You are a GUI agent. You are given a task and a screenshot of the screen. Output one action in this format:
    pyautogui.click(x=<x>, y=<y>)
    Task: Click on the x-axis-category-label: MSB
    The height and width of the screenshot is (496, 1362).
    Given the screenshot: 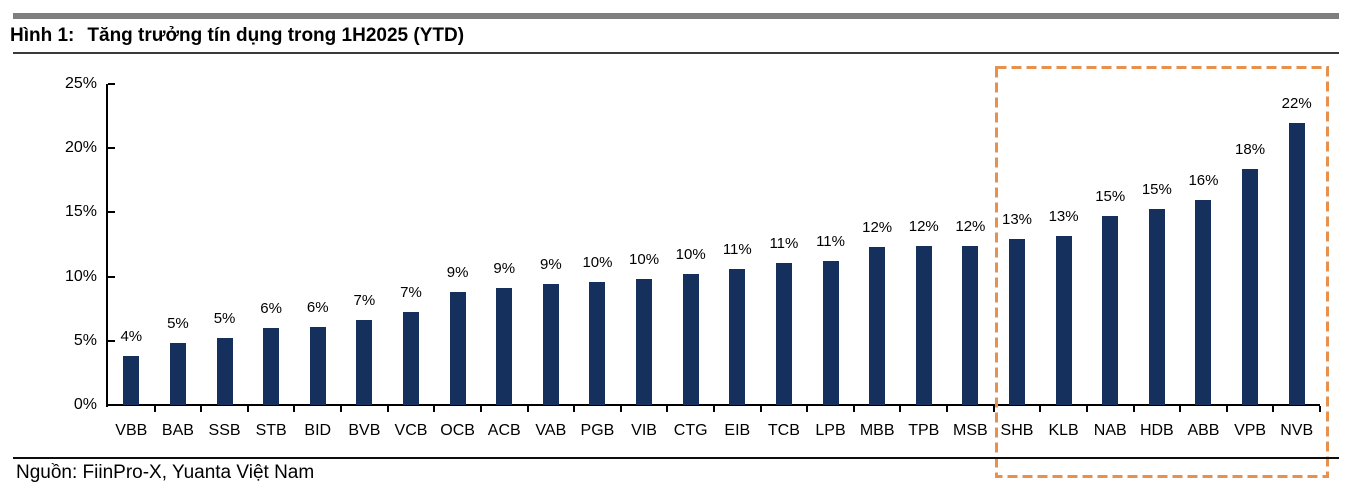 What is the action you would take?
    pyautogui.click(x=970, y=430)
    